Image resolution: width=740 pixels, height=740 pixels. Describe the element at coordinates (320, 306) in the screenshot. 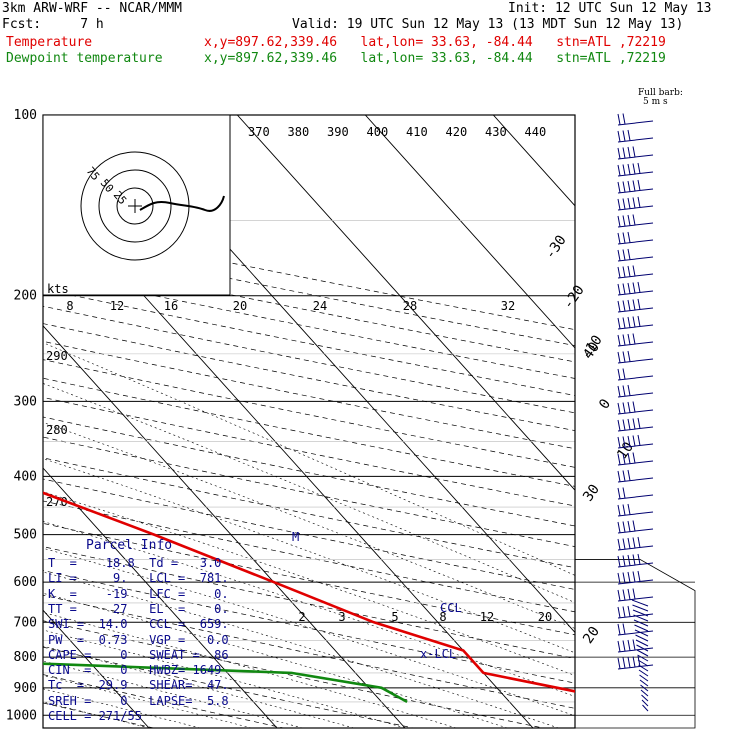

I see `mixing-ratio-label: 24` at that location.